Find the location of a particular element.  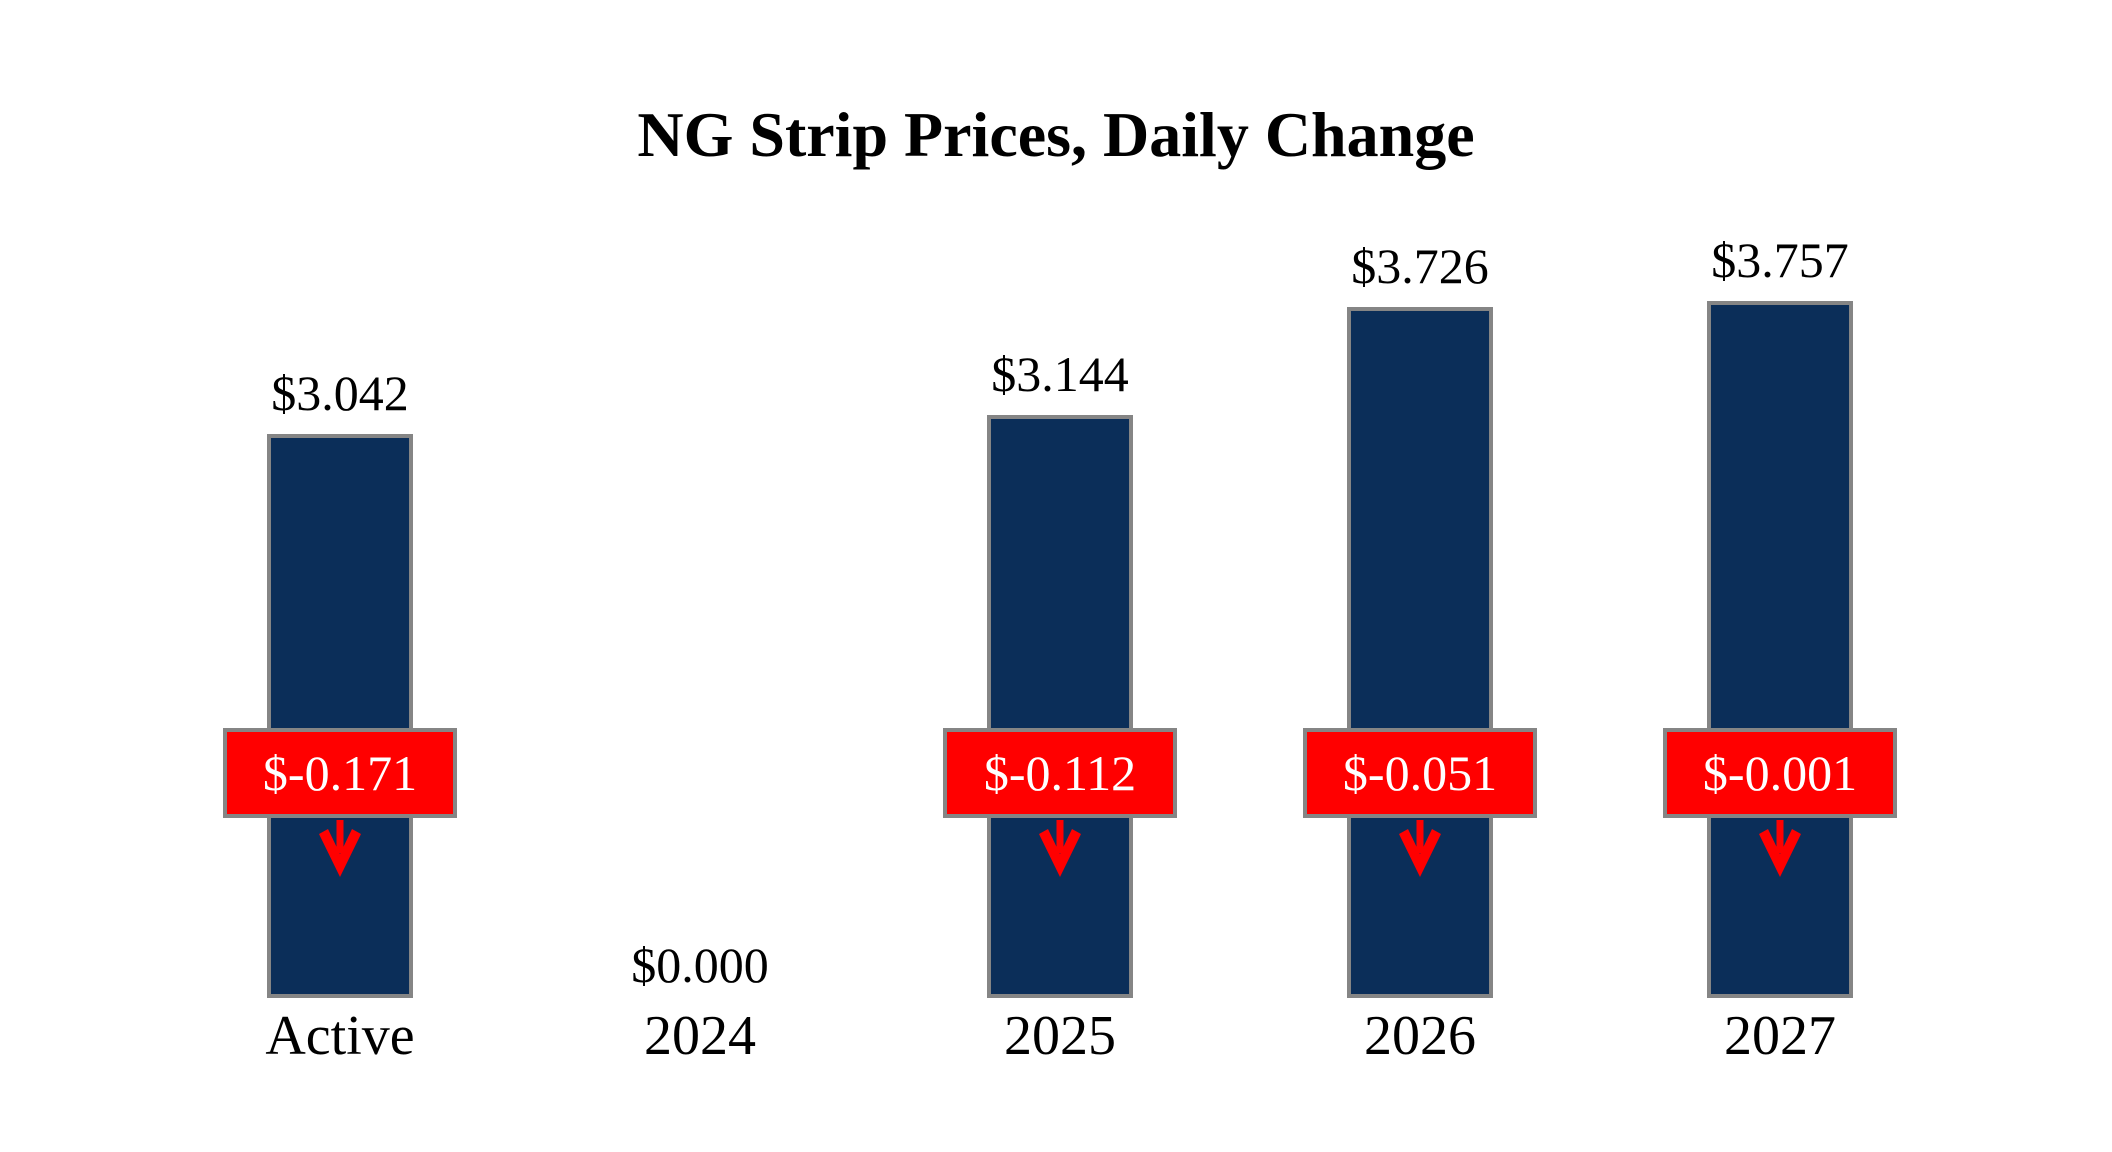

bar-2025 is located at coordinates (1060, 706).